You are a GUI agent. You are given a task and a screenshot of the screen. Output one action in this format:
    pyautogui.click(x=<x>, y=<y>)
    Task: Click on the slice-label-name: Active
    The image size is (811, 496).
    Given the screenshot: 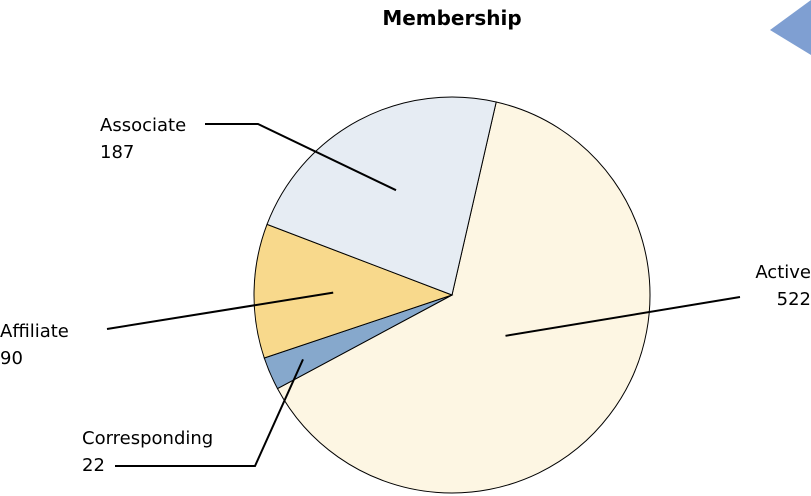 What is the action you would take?
    pyautogui.click(x=783, y=272)
    